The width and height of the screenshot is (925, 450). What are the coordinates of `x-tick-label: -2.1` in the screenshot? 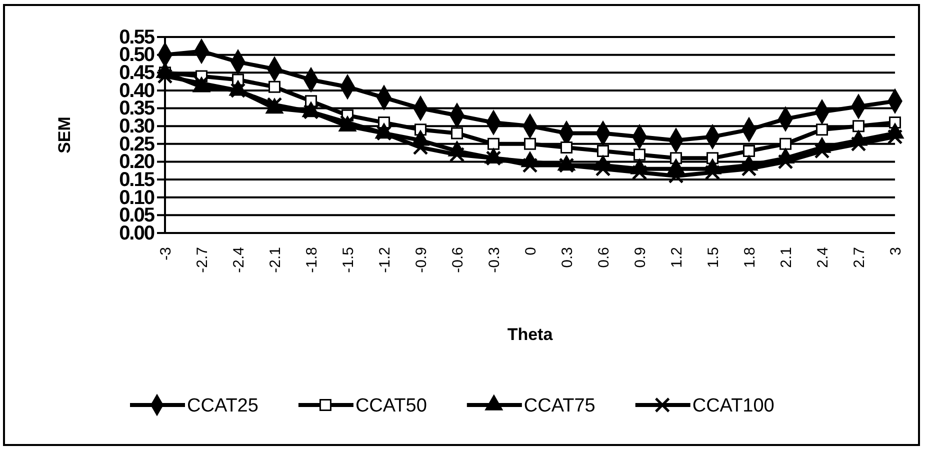 It's located at (275, 260).